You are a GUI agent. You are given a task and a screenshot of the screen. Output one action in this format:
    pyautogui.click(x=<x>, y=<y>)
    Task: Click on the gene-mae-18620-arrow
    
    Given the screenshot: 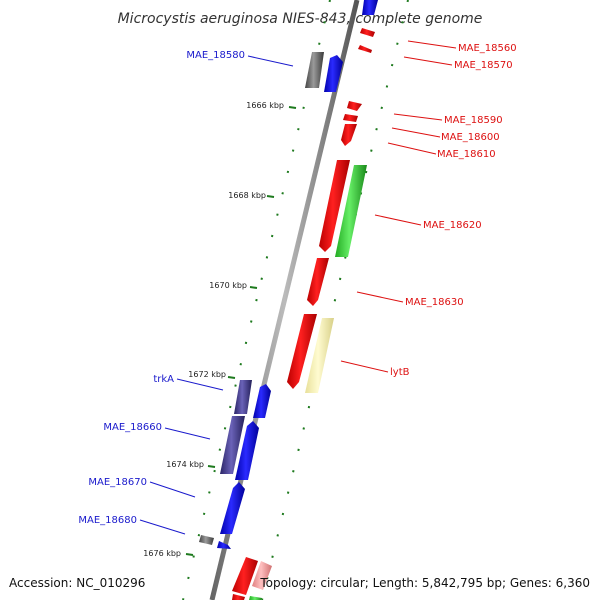 What is the action you would take?
    pyautogui.click(x=334, y=206)
    